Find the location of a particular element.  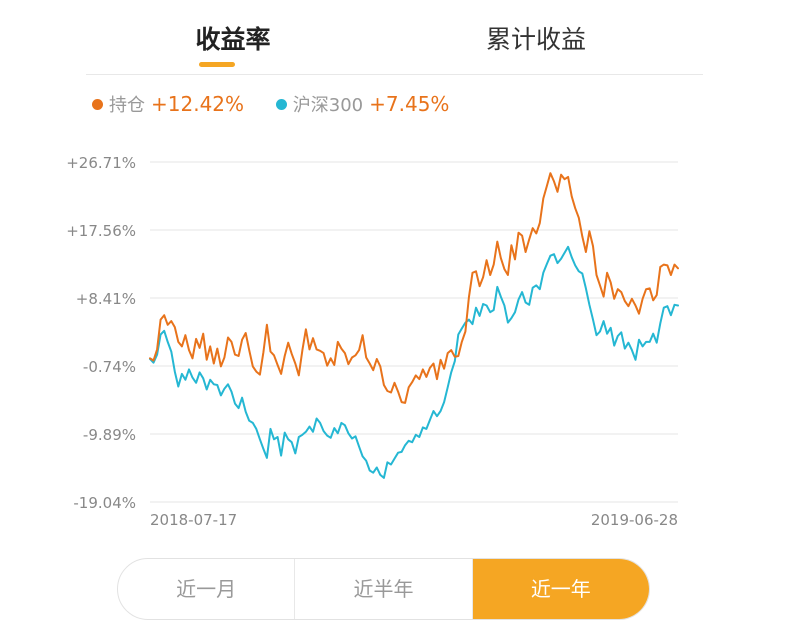

legend-item-index: 沪深300 +7.45% is located at coordinates (362, 105).